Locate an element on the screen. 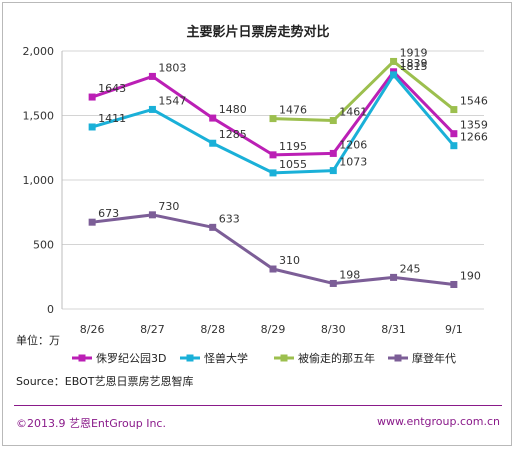 This screenshot has width=516, height=450. data-label: 730 is located at coordinates (168, 206).